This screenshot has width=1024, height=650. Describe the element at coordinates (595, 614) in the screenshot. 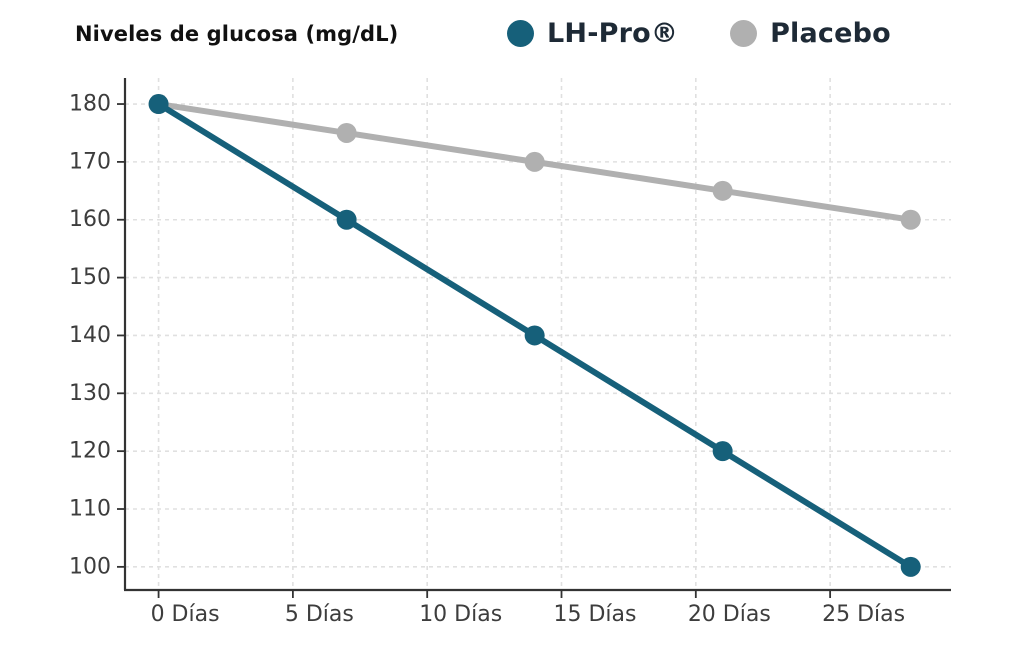

I see `x-tick-label: 15 Días` at that location.